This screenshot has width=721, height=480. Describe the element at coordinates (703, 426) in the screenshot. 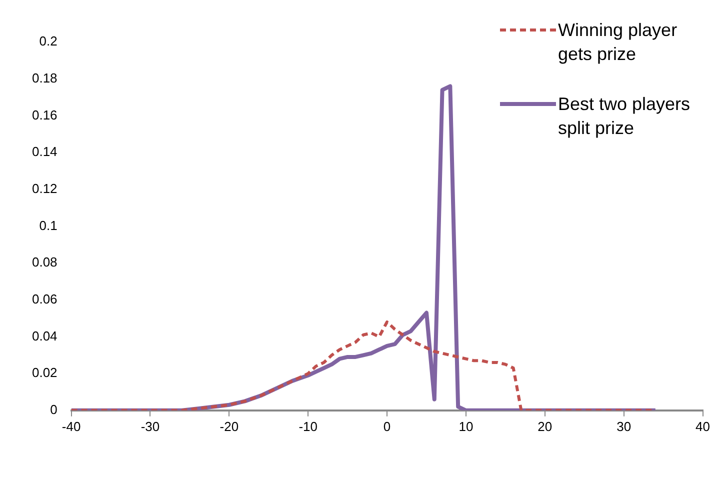

I see `x-tick-label: 40` at that location.